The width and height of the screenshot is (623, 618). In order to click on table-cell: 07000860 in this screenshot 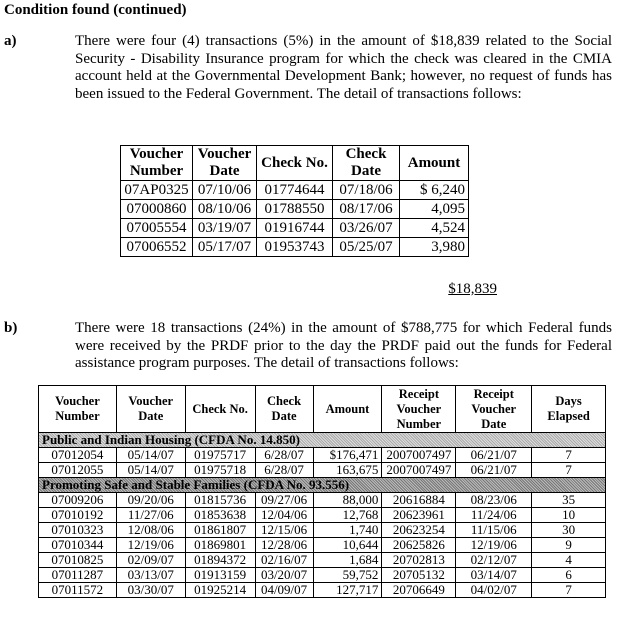, I will do `click(156, 209)`.